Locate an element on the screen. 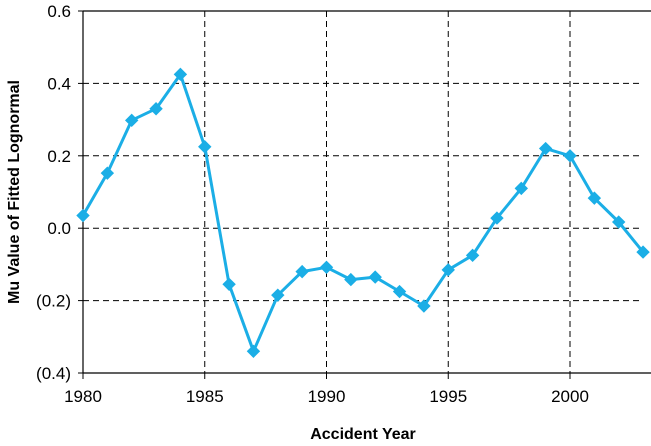  x-tick-label: 1980 is located at coordinates (83, 396).